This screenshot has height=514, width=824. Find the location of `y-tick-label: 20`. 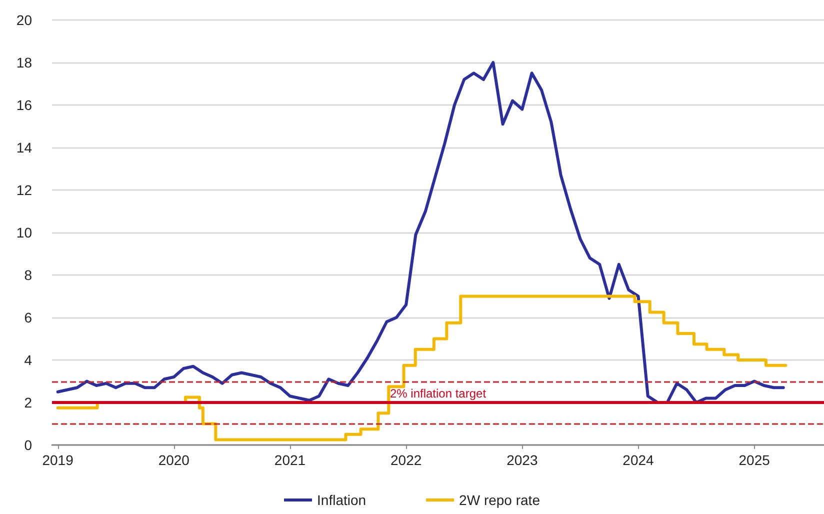

y-tick-label: 20 is located at coordinates (24, 20).